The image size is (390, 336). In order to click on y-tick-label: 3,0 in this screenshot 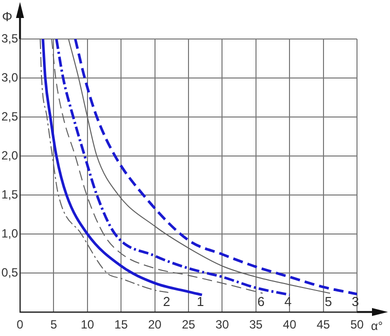, I will do `click(9, 77)`.